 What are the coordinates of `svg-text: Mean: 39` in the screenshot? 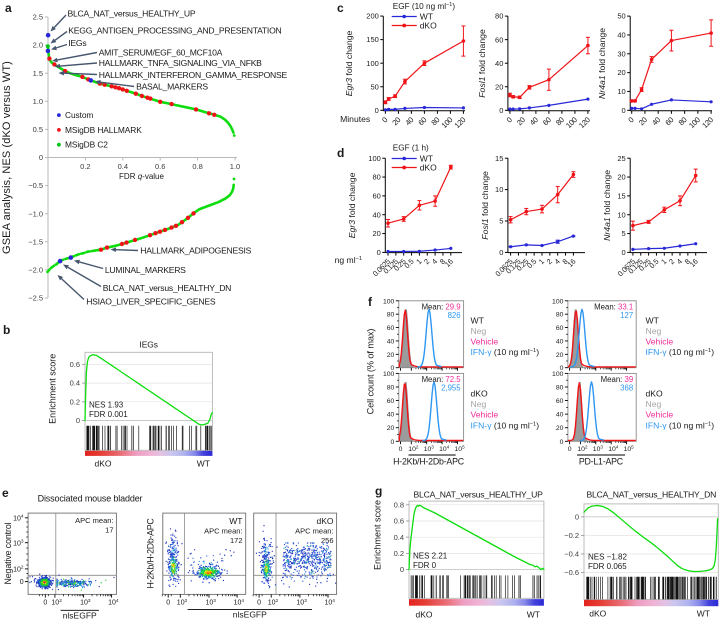 It's located at (617, 379).